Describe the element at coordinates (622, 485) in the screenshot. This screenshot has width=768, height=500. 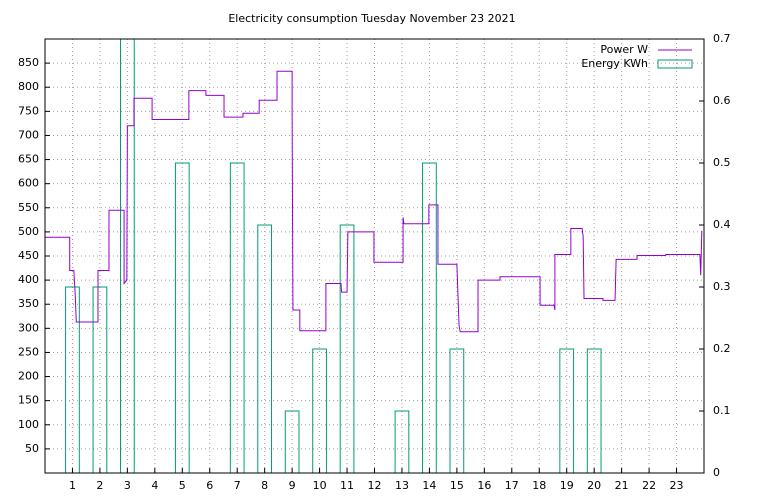
I see `x-tick-label: 21` at that location.